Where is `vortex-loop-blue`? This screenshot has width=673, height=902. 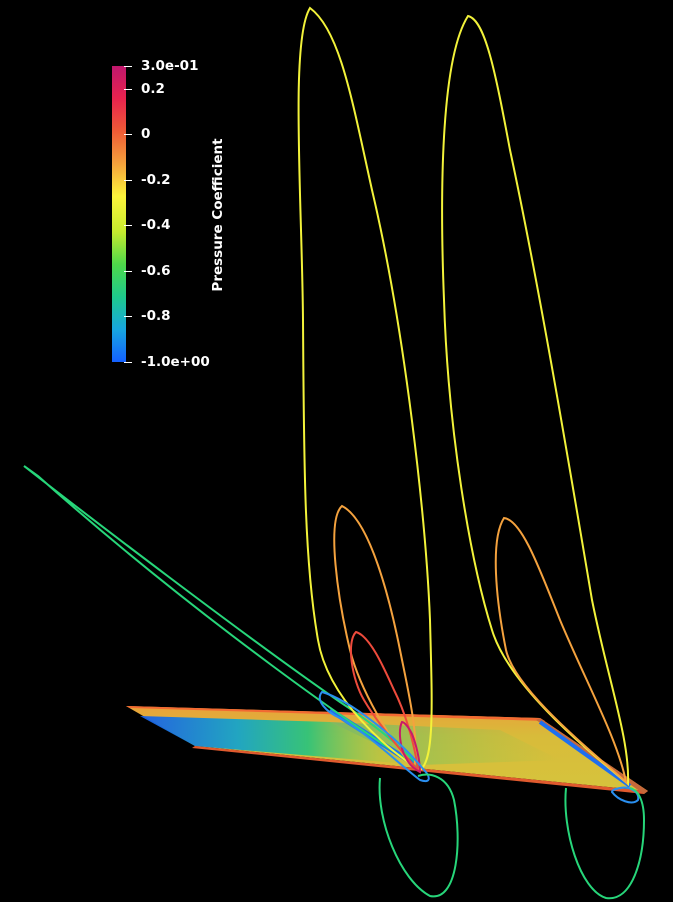
vortex-loop-blue is located at coordinates (374, 736).